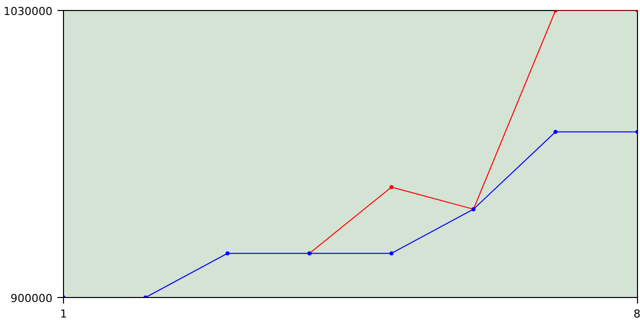  Describe the element at coordinates (63, 314) in the screenshot. I see `x-tick-label: 1` at that location.